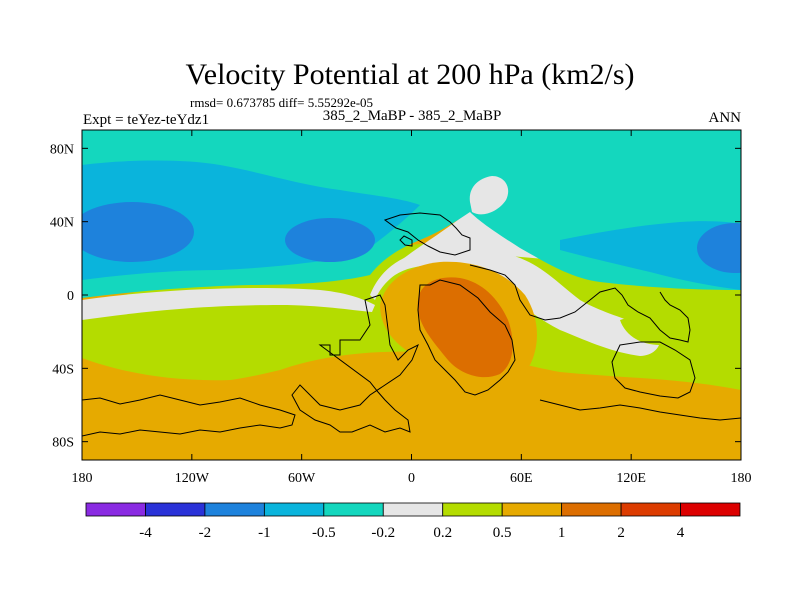  What do you see at coordinates (442, 533) in the screenshot?
I see `colorbar-level-label: 0.2` at bounding box center [442, 533].